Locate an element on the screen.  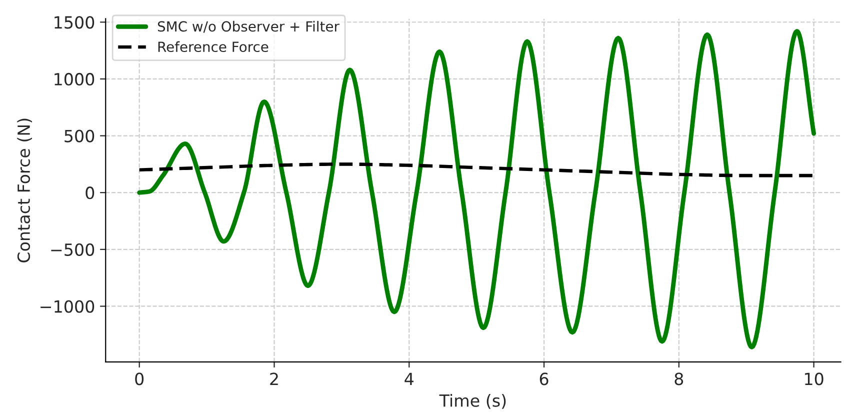
y-tick-label: 1000 is located at coordinates (74, 79).